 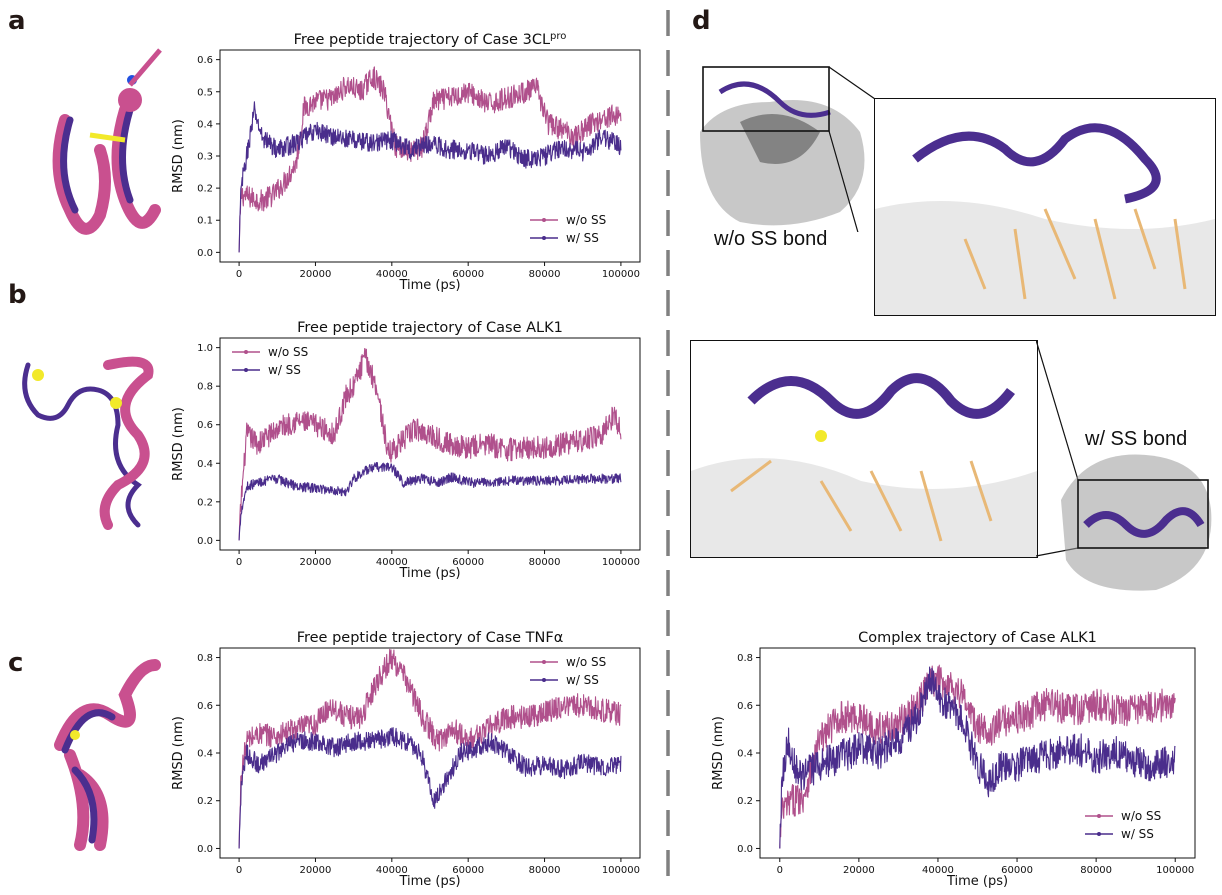 I want to click on chart-title-superscript: pro, so click(x=558, y=36).